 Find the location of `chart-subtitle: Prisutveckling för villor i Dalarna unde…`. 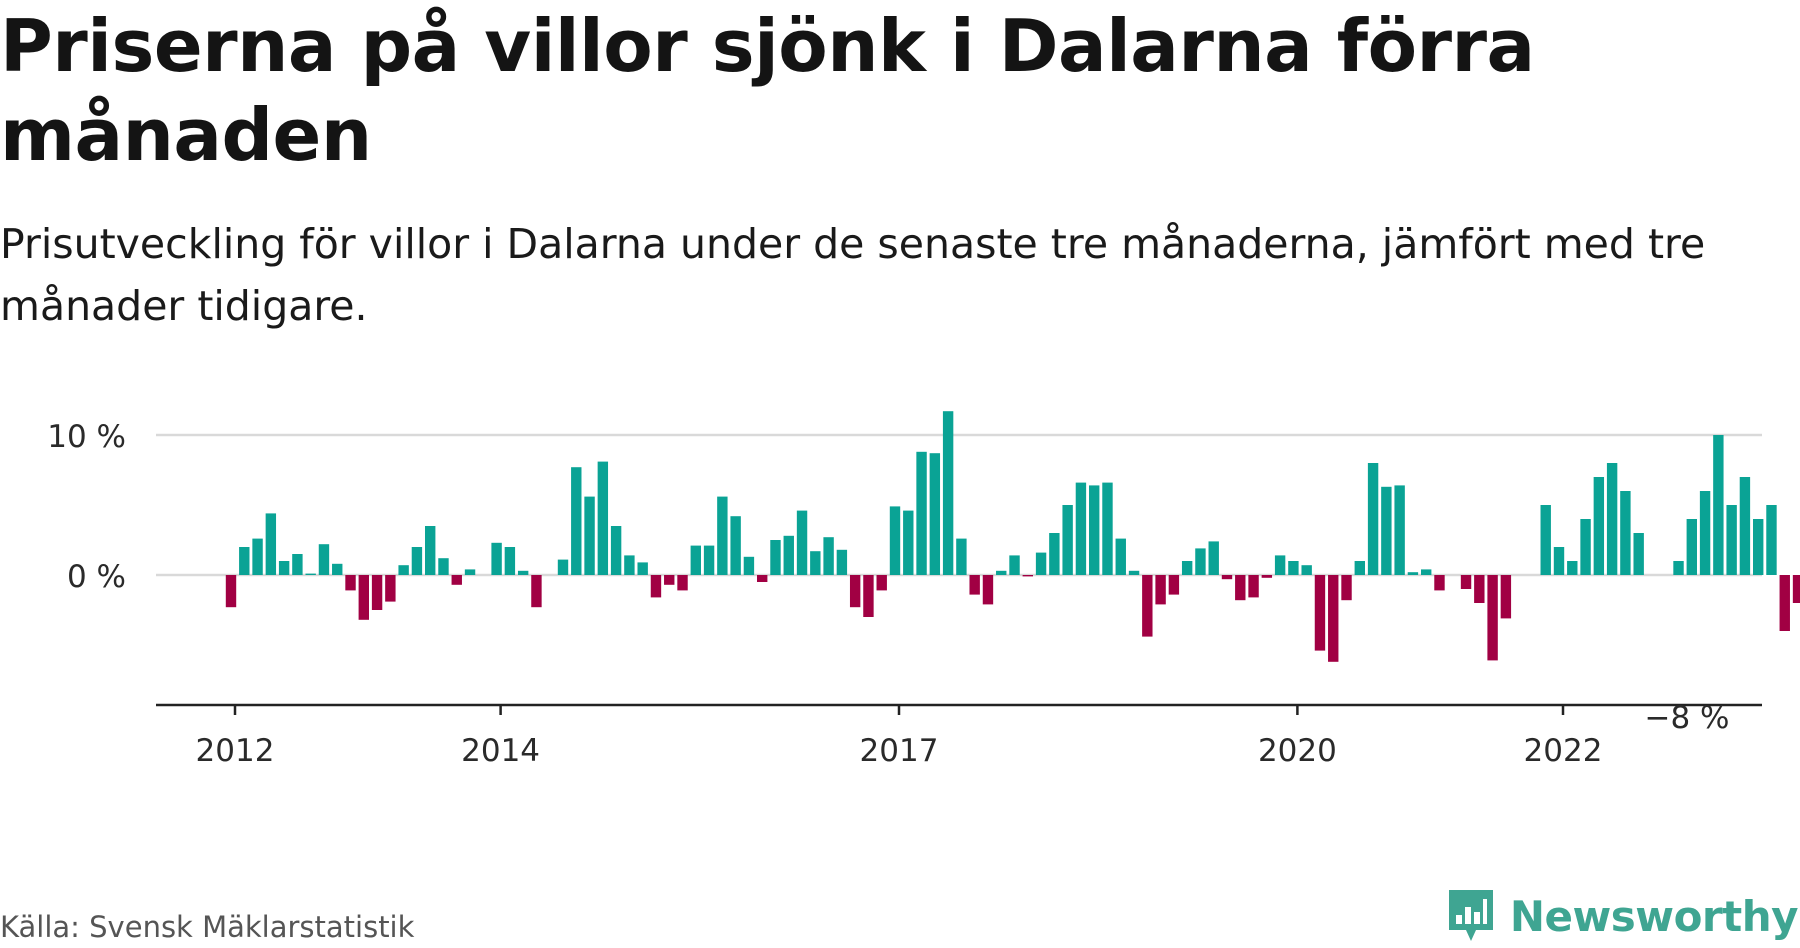

chart-subtitle: Prisutveckling för villor i Dalarna unde… is located at coordinates (853, 275).